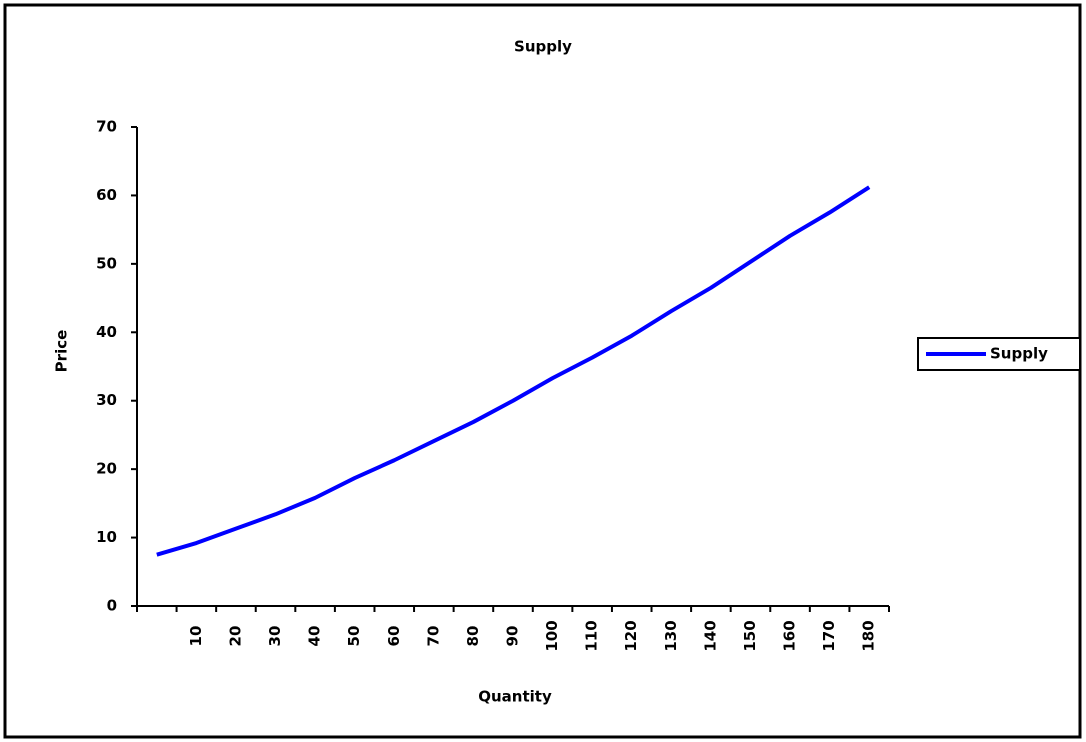 The image size is (1086, 742). Describe the element at coordinates (592, 635) in the screenshot. I see `x-tick-label: 110` at that location.